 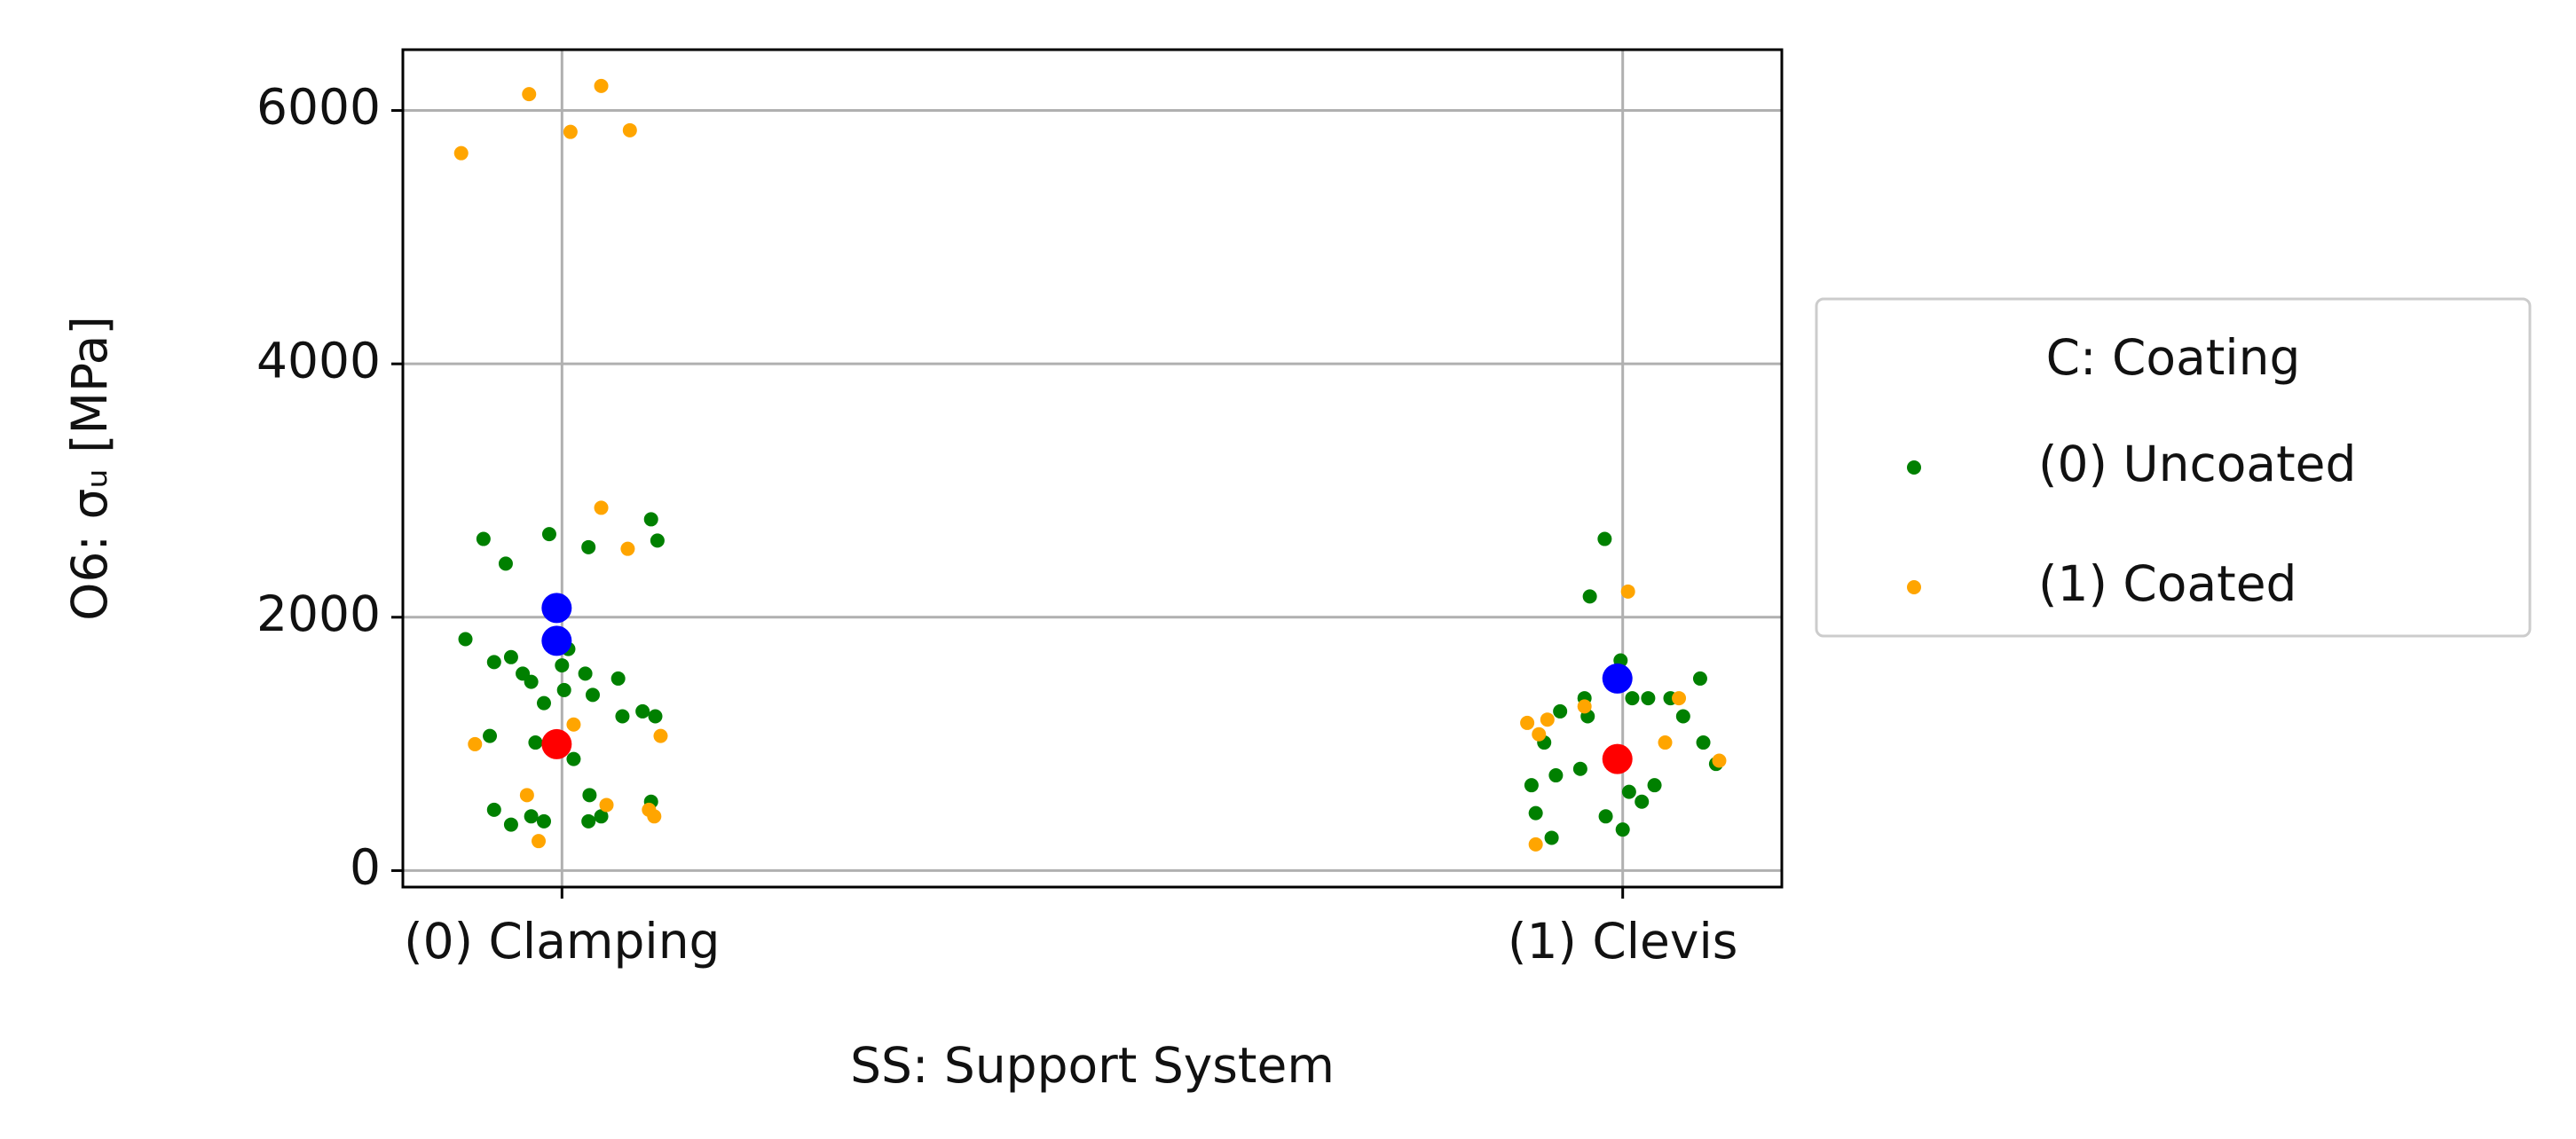 I want to click on y-tick-label: 4000, so click(x=319, y=360).